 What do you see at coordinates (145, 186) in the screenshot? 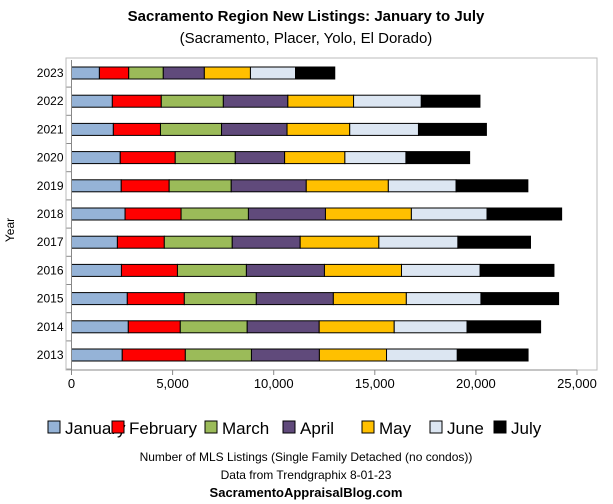
I see `bar-february-2019` at bounding box center [145, 186].